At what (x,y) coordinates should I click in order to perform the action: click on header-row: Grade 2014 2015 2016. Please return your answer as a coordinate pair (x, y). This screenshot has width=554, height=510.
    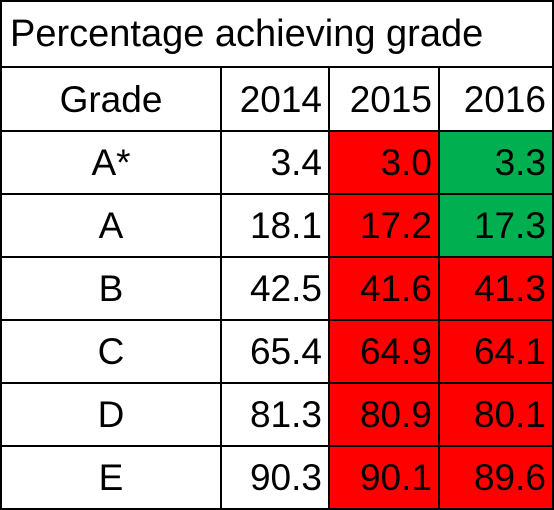
    Looking at the image, I should click on (277, 99).